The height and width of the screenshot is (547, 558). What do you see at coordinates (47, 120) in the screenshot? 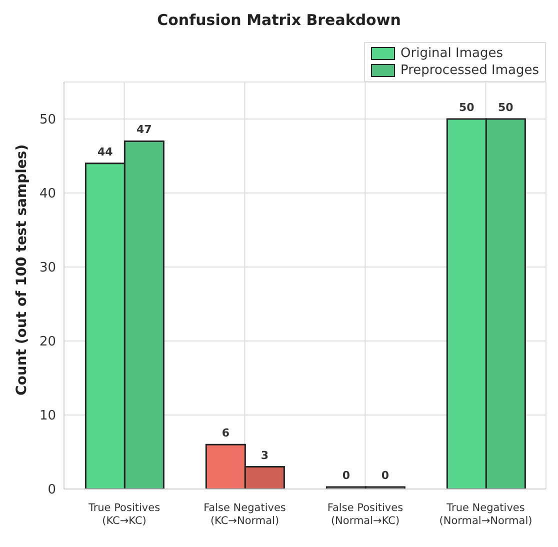
I see `y-tick-label: 50` at bounding box center [47, 120].